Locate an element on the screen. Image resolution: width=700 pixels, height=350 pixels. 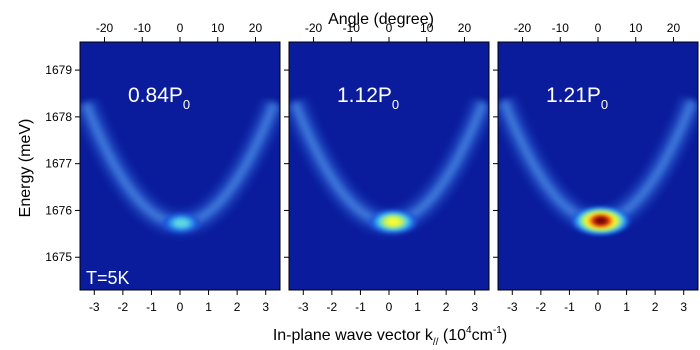
y-tick-label: 1679 is located at coordinates (58, 70).